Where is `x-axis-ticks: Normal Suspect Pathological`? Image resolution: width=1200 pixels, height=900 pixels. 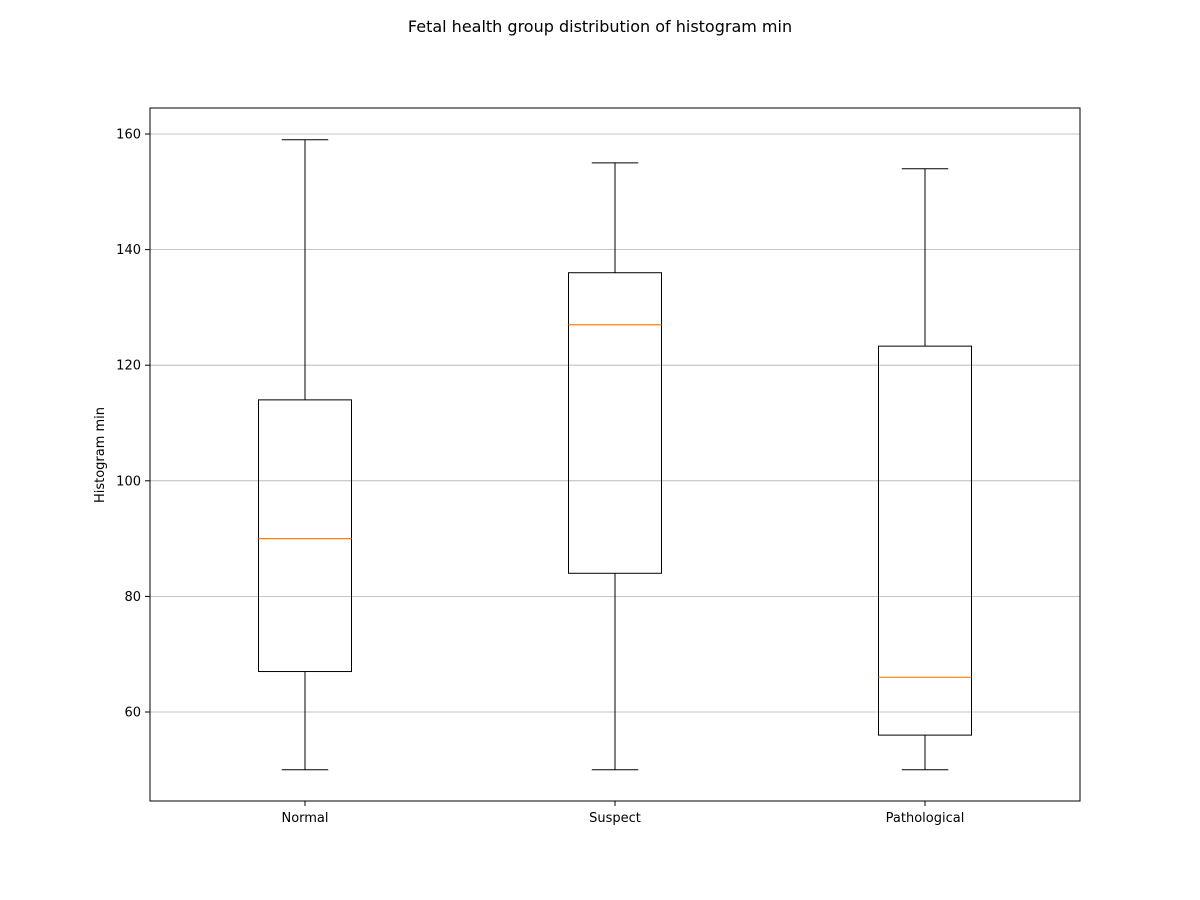 x-axis-ticks: Normal Suspect Pathological is located at coordinates (622, 813).